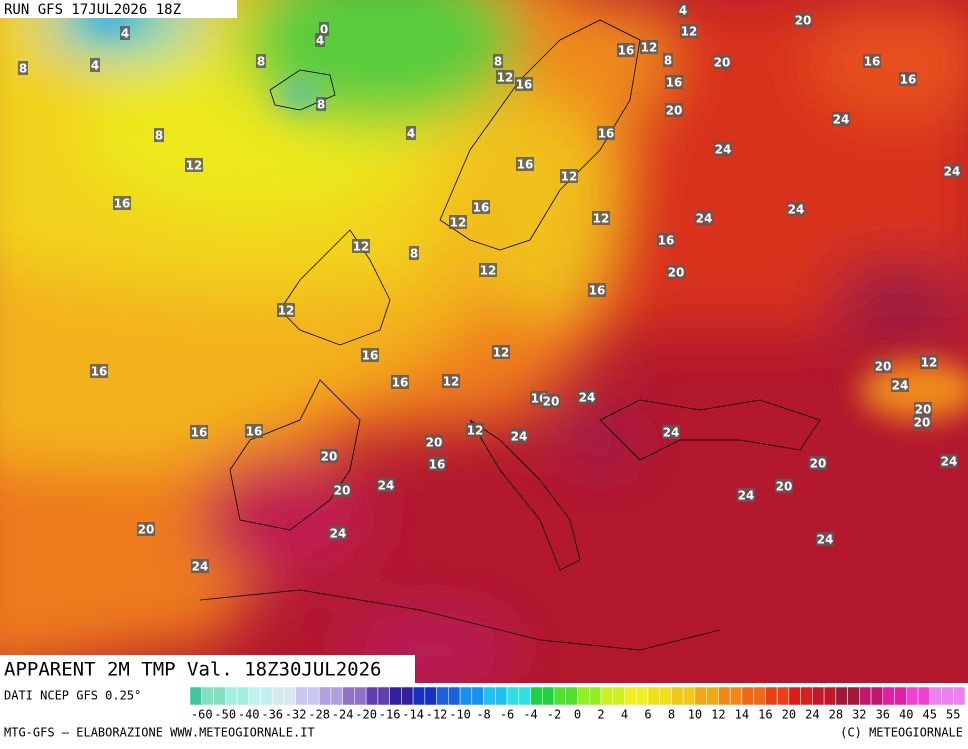 This screenshot has height=749, width=968. What do you see at coordinates (859, 715) in the screenshot?
I see `legend-tick-label: 32` at bounding box center [859, 715].